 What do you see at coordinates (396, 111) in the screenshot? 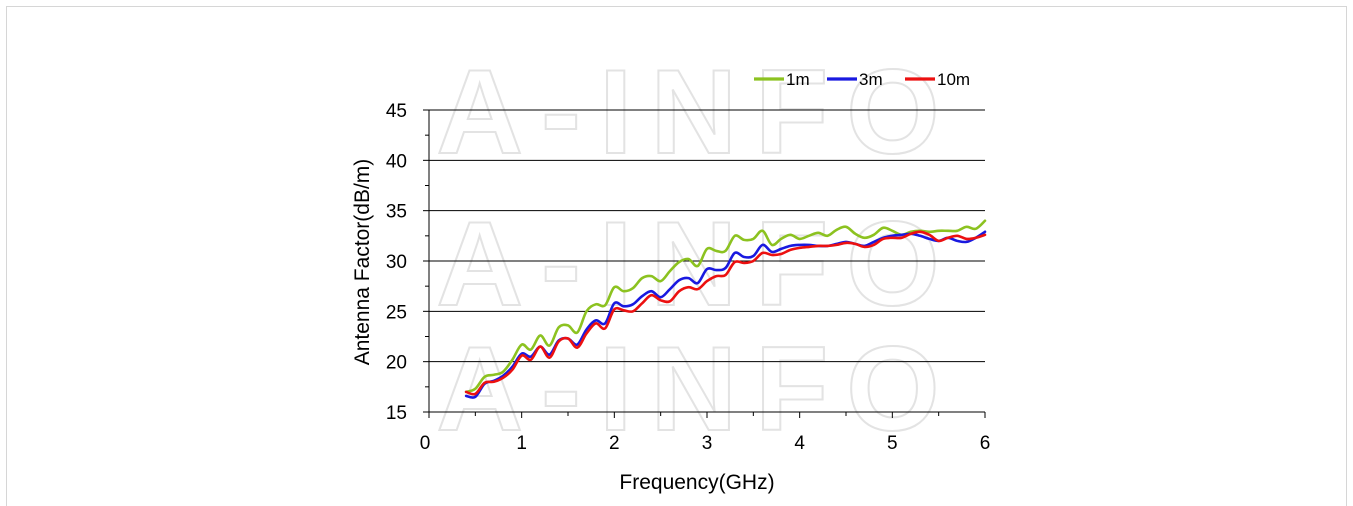
I see `y-tick-label-45: 45` at bounding box center [396, 111].